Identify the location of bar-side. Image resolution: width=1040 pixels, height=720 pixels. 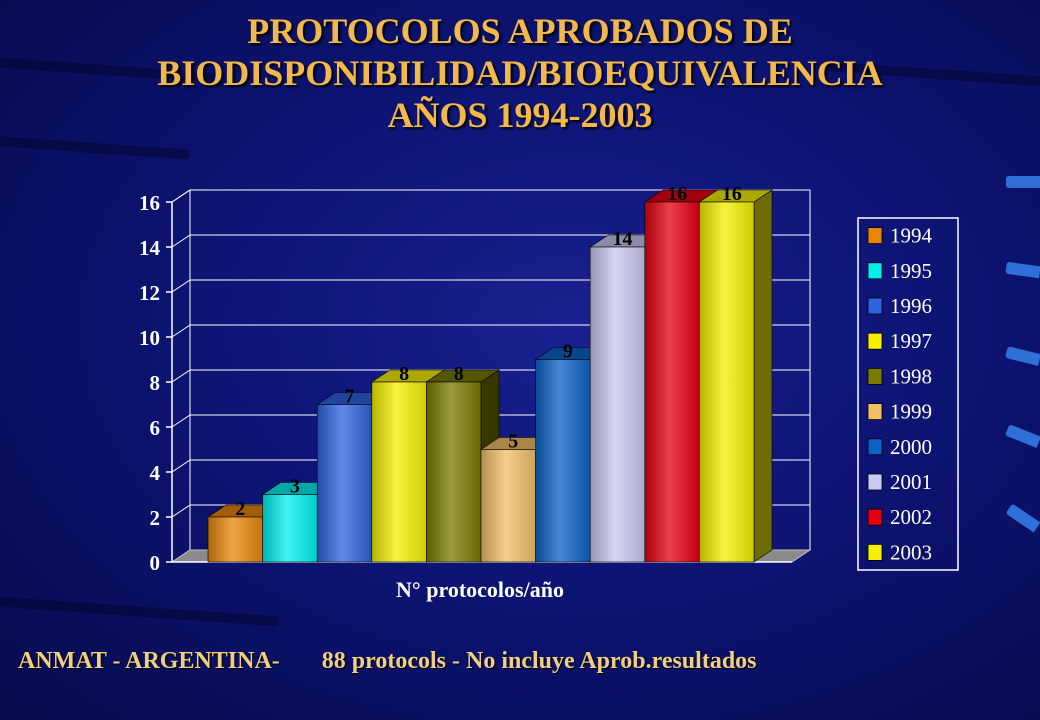
(763, 376).